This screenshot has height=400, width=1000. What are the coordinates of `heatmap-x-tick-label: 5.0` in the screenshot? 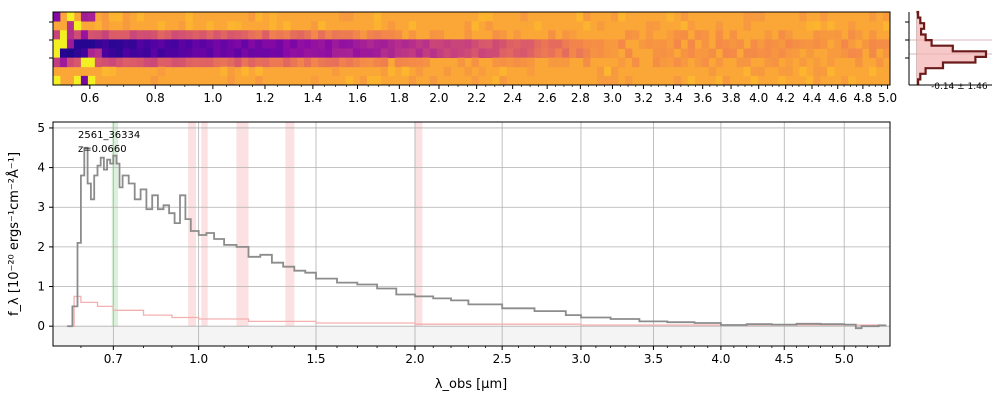 It's located at (887, 98).